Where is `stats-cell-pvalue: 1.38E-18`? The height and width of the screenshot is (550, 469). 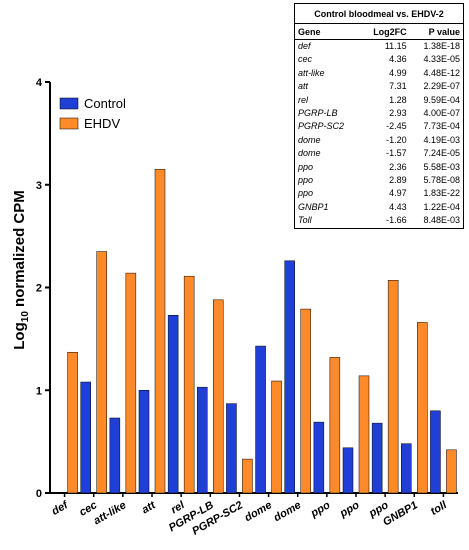
stats-cell-pvalue: 1.38E-18 is located at coordinates (441, 46).